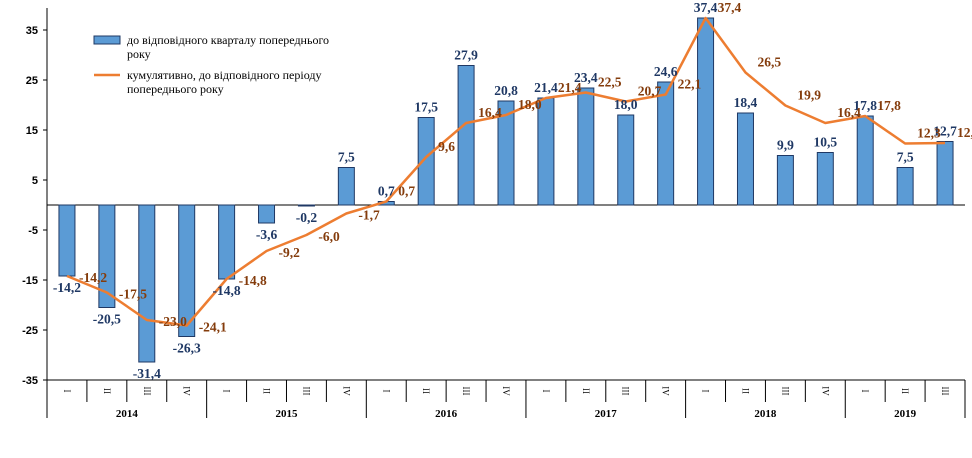 This screenshot has height=458, width=972. I want to click on bar-value-label: 24,6, so click(666, 71).